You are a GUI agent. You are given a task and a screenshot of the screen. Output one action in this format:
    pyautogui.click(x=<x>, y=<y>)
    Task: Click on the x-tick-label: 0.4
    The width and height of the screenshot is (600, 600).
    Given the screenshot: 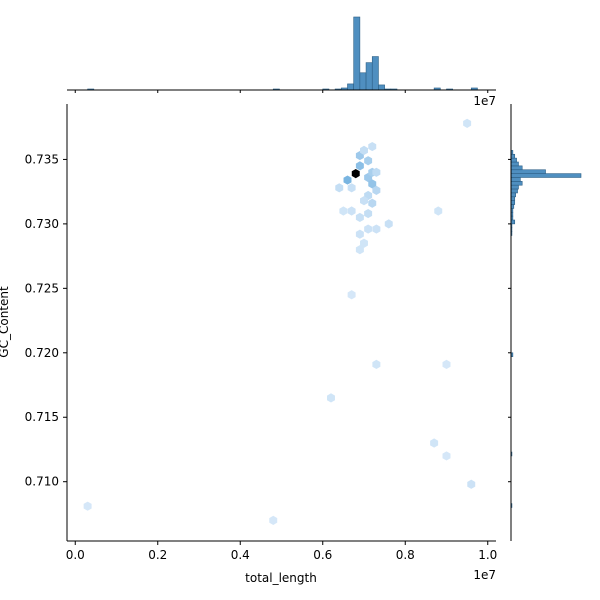 What is the action you would take?
    pyautogui.click(x=240, y=555)
    